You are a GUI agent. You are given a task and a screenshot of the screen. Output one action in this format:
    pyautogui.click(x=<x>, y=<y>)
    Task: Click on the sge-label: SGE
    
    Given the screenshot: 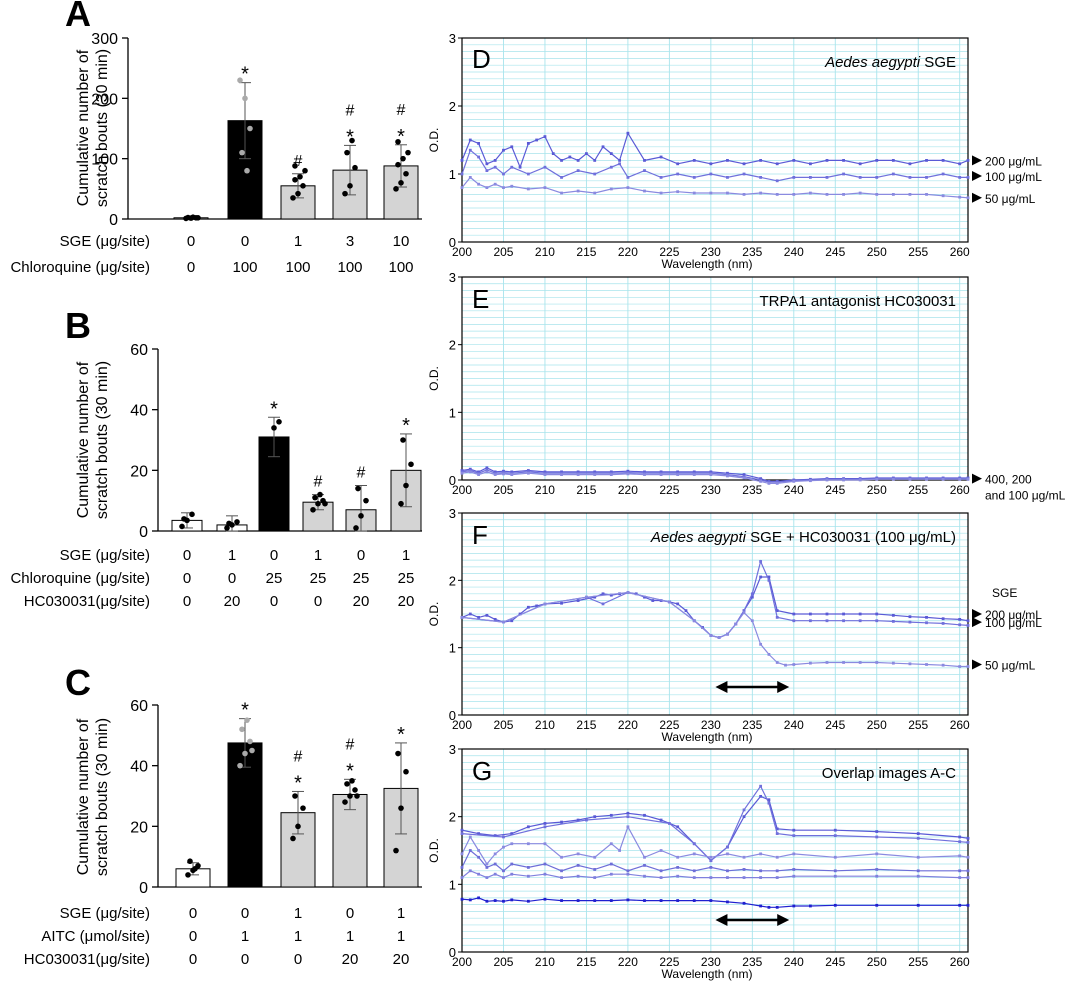 What is the action you would take?
    pyautogui.click(x=1004, y=593)
    